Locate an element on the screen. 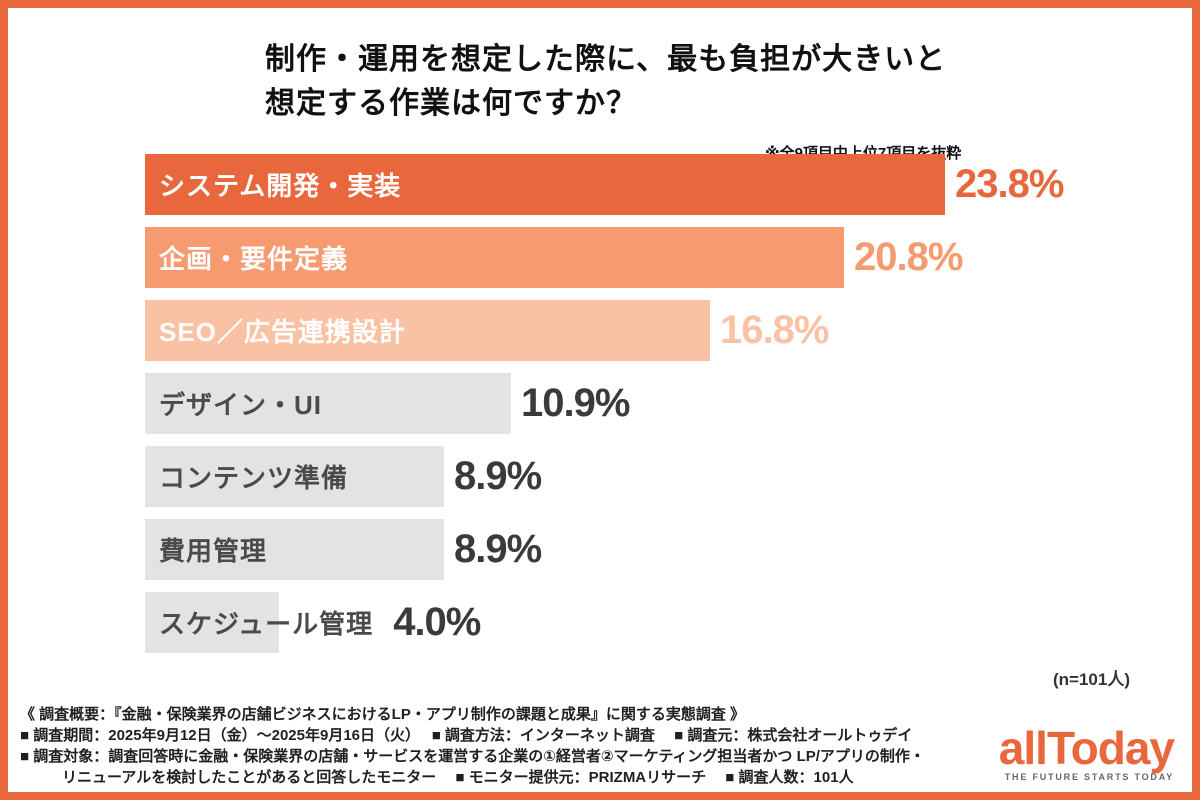  chart-title-line1: 制作・運用を想定した際に、最も負担が大きいと is located at coordinates (606, 59).